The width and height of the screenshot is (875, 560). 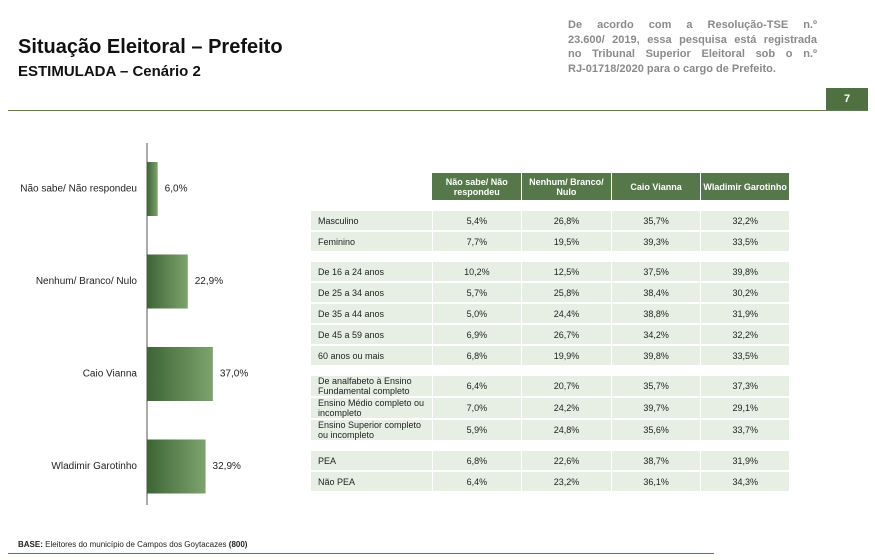 What do you see at coordinates (477, 430) in the screenshot?
I see `cell-value: 5,9%` at bounding box center [477, 430].